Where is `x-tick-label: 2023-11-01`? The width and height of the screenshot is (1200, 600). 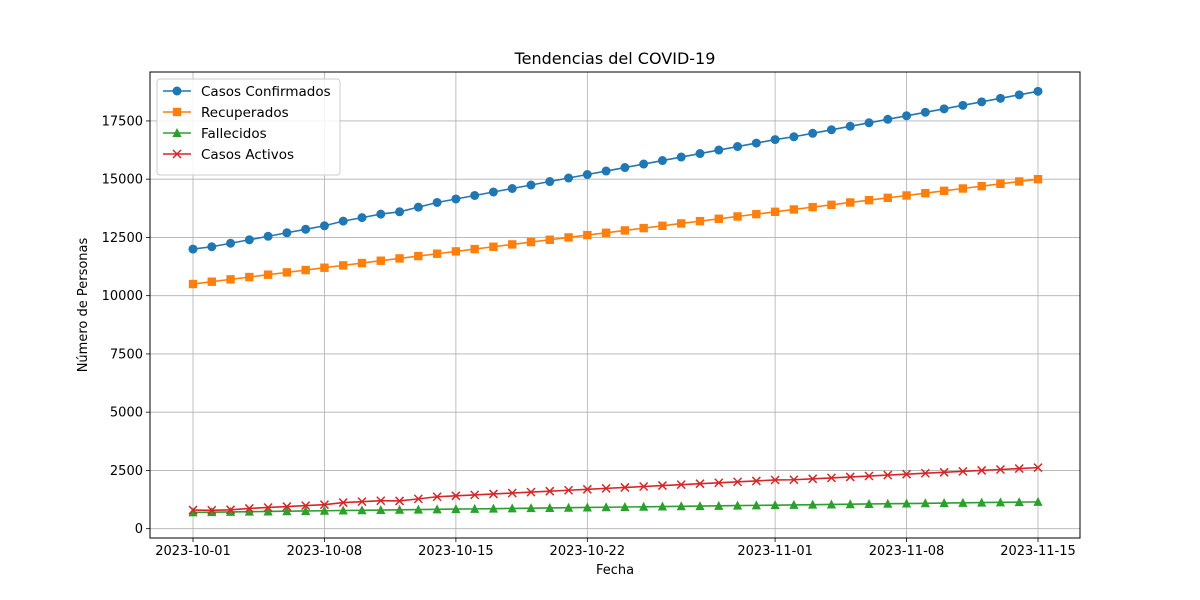
x-tick-label: 2023-11-01 is located at coordinates (775, 551).